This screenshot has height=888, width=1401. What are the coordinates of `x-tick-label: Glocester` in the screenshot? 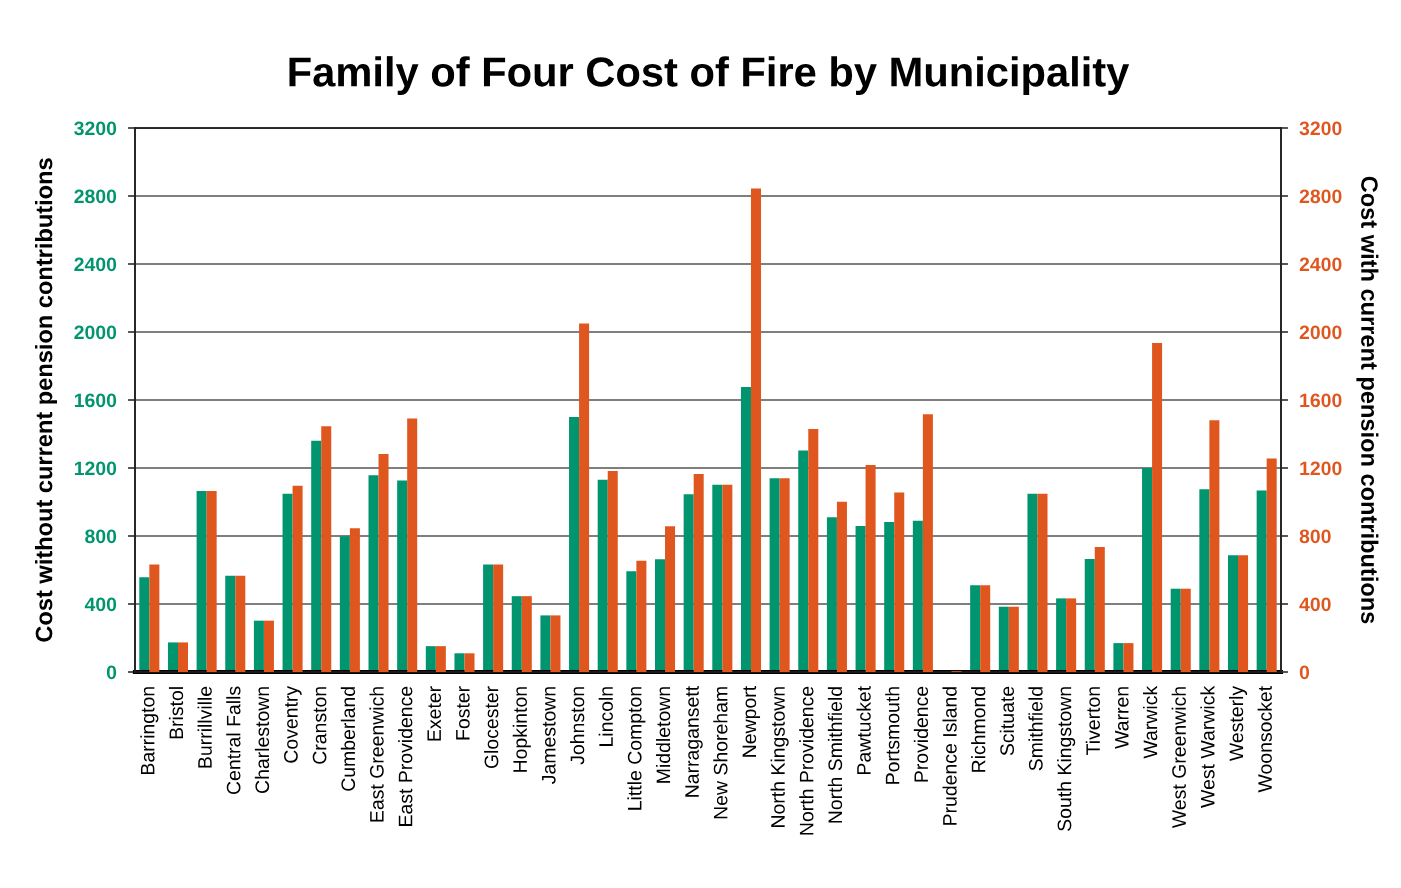 It's located at (491, 727).